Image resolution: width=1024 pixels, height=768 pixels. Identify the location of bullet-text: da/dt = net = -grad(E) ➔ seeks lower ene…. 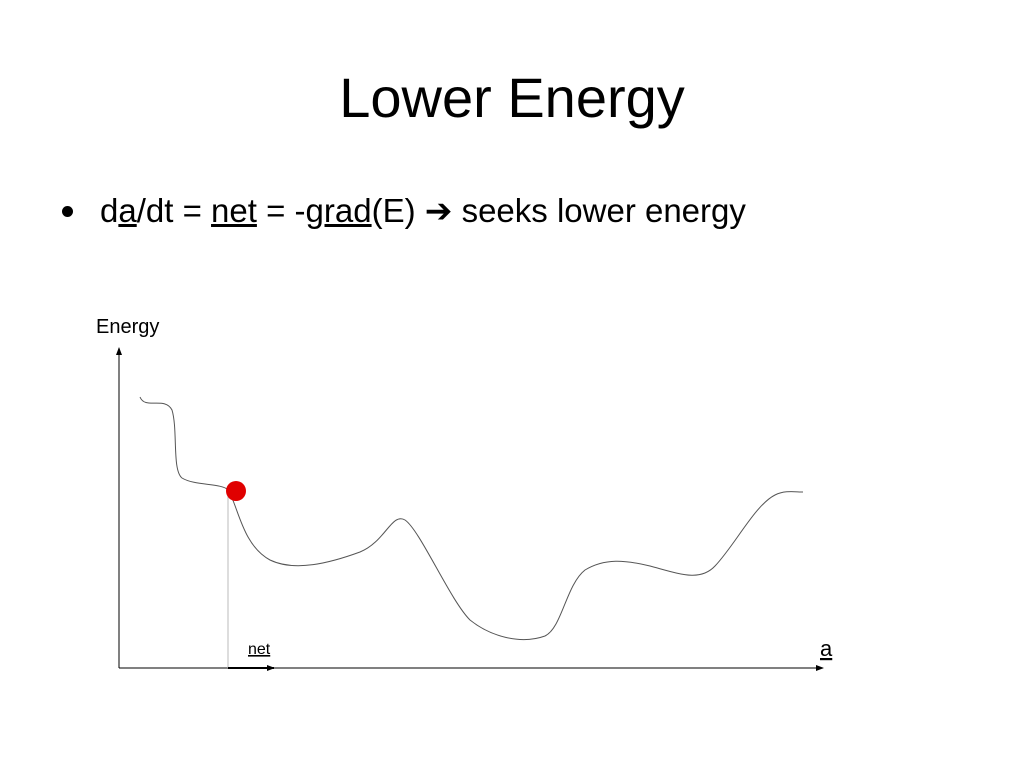
(423, 211).